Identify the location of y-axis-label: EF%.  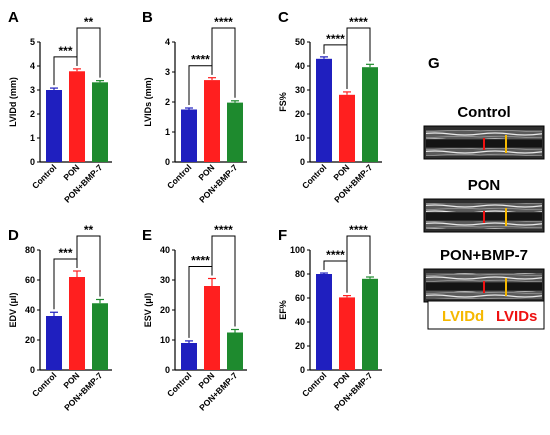
(283, 310).